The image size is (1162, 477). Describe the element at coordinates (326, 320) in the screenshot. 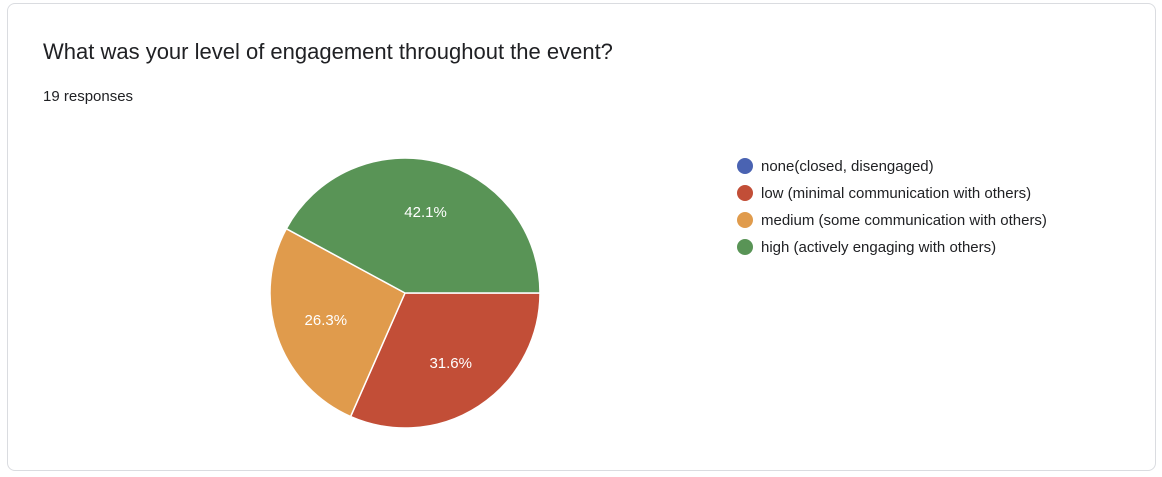

I see `slice-label-medium: 26.3%` at that location.